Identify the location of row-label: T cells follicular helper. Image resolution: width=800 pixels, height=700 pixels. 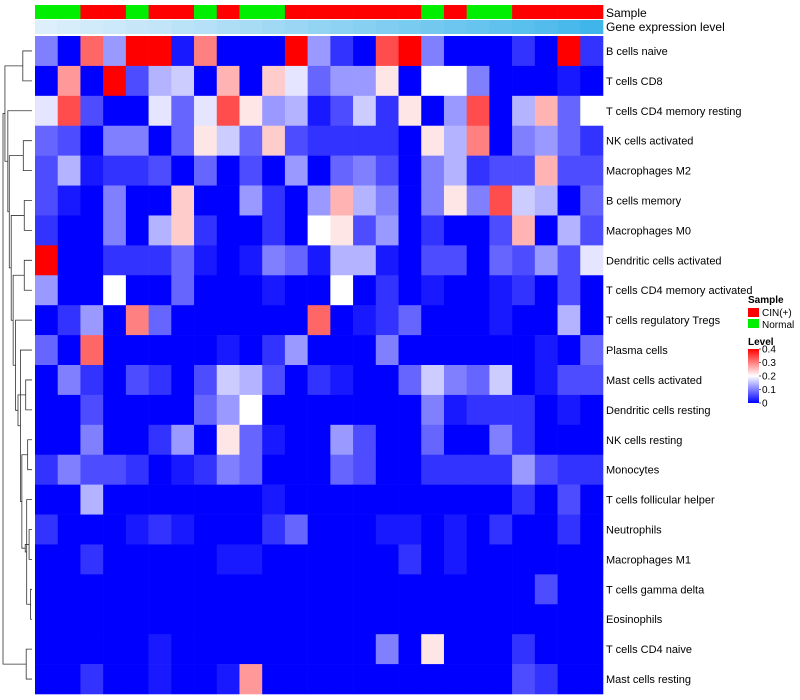
(660, 501).